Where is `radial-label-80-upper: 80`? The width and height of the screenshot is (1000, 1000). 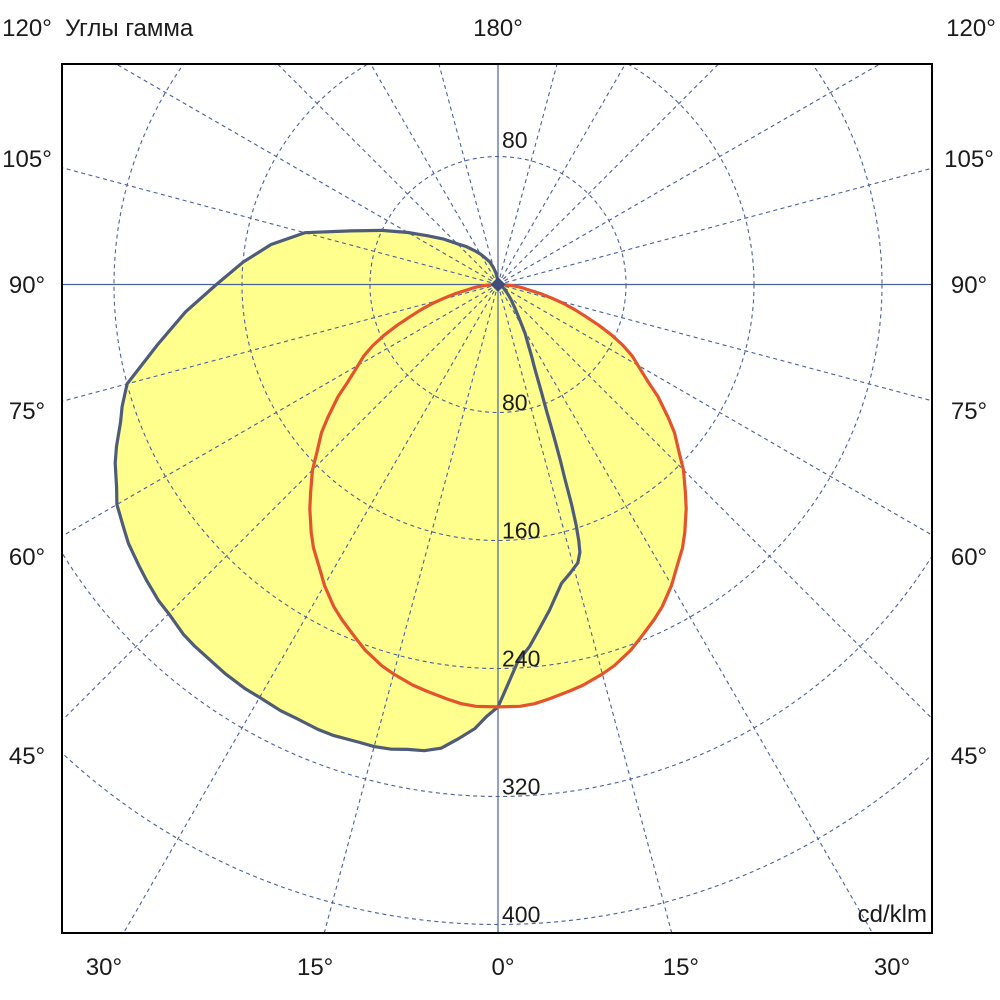
radial-label-80-upper: 80 is located at coordinates (515, 140).